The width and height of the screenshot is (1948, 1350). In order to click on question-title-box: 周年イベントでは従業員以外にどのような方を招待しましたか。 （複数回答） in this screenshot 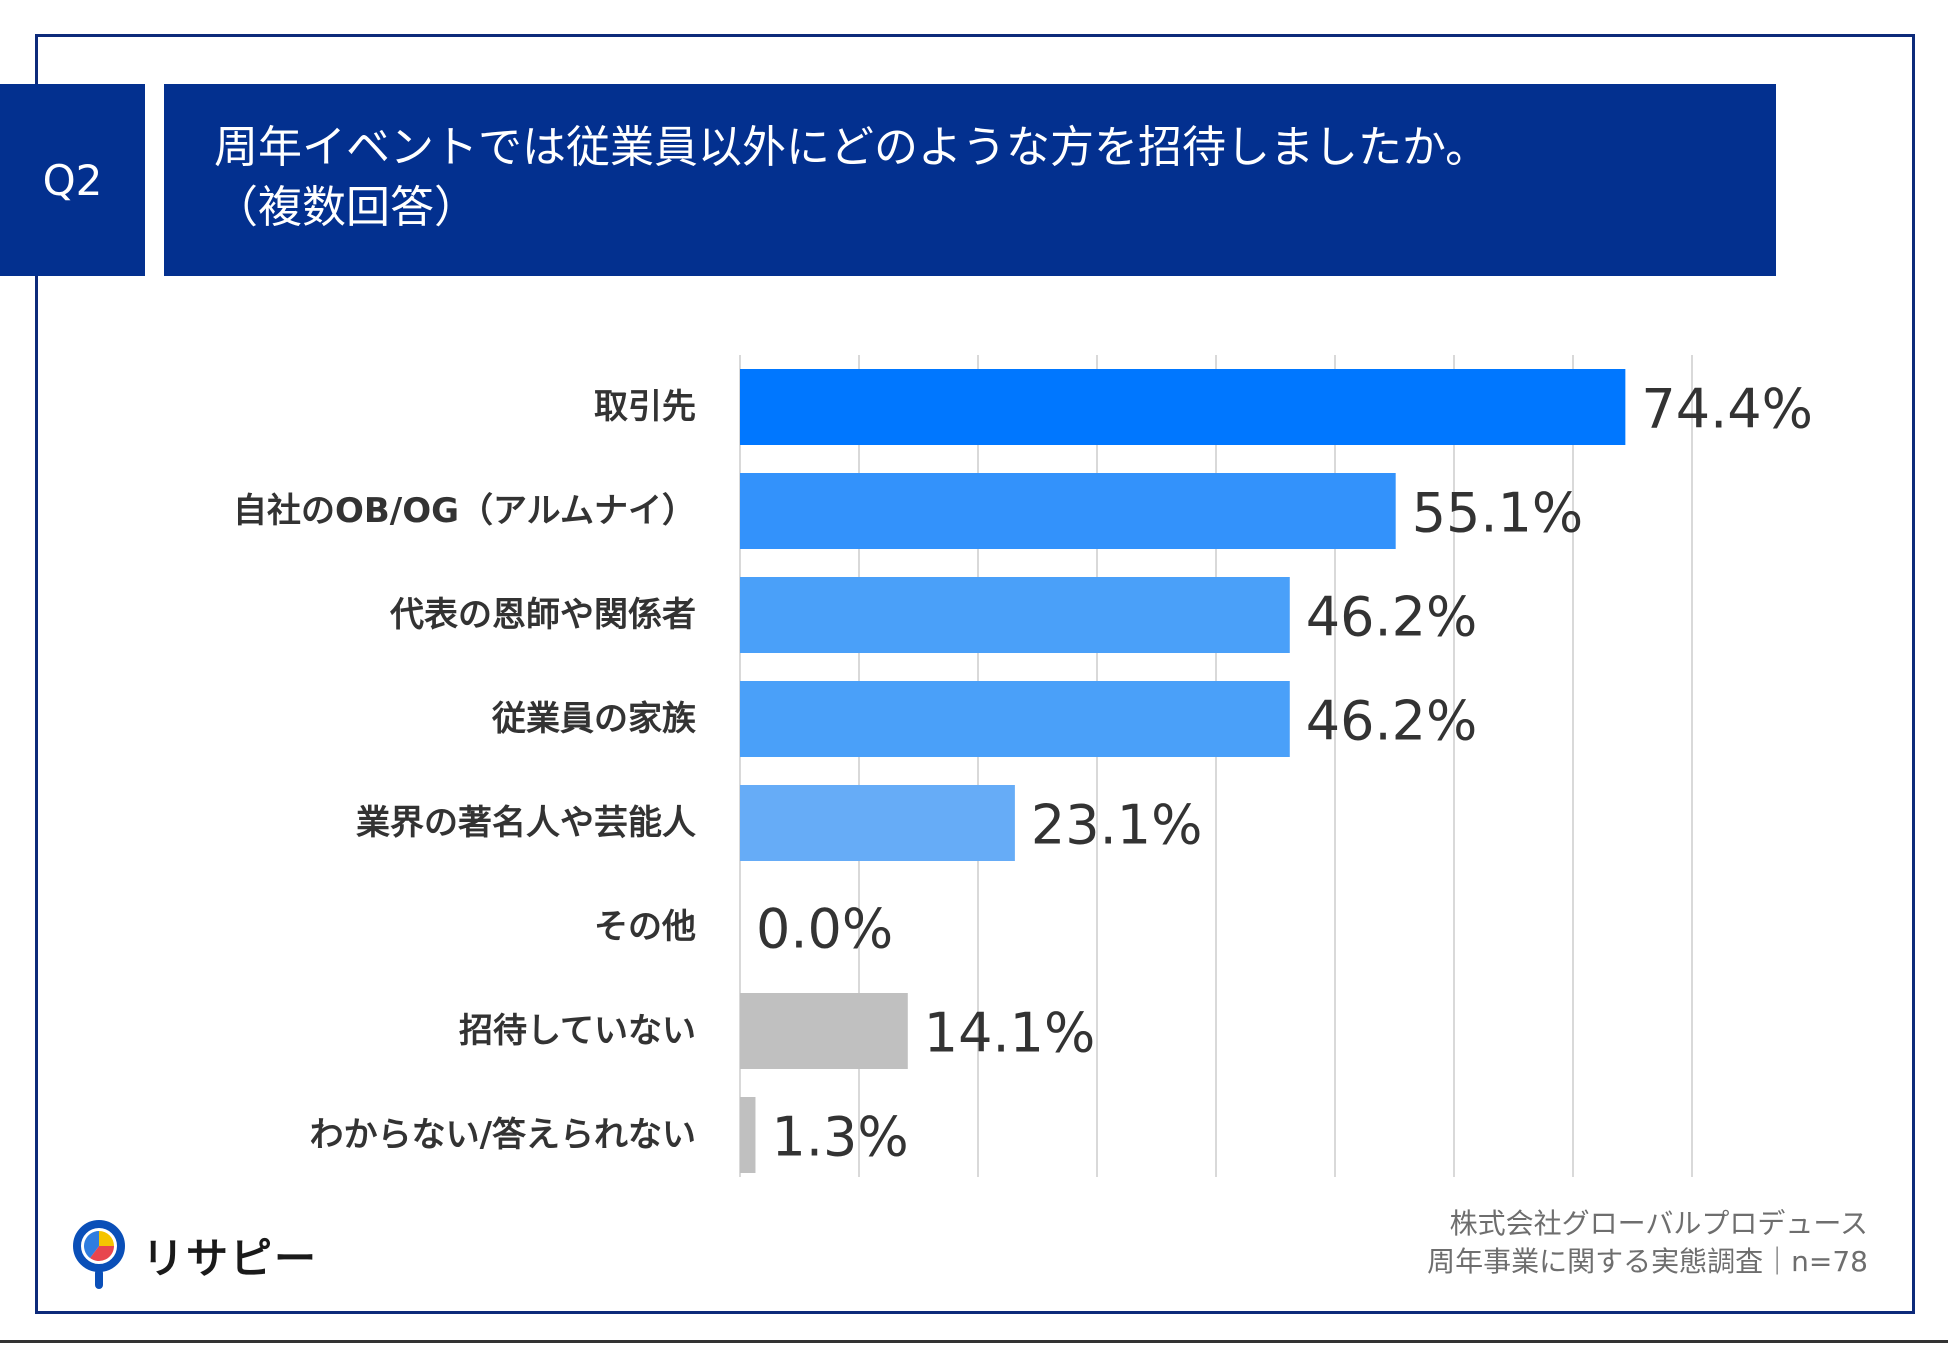, I will do `click(970, 180)`.